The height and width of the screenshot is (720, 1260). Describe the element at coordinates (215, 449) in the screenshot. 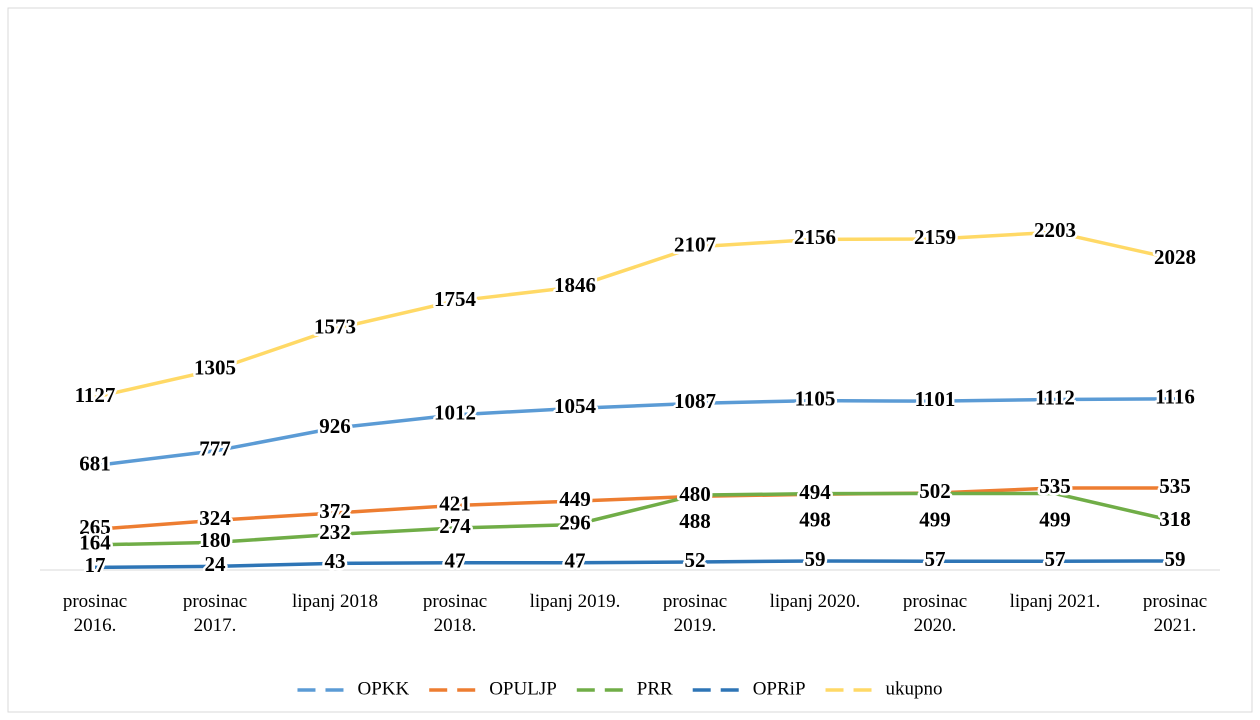

I see `data-label: 777` at that location.